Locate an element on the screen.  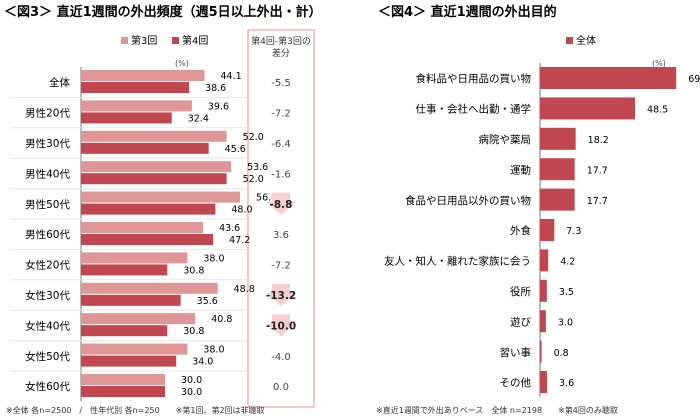
value-label-purpose: 4.2 is located at coordinates (567, 262).